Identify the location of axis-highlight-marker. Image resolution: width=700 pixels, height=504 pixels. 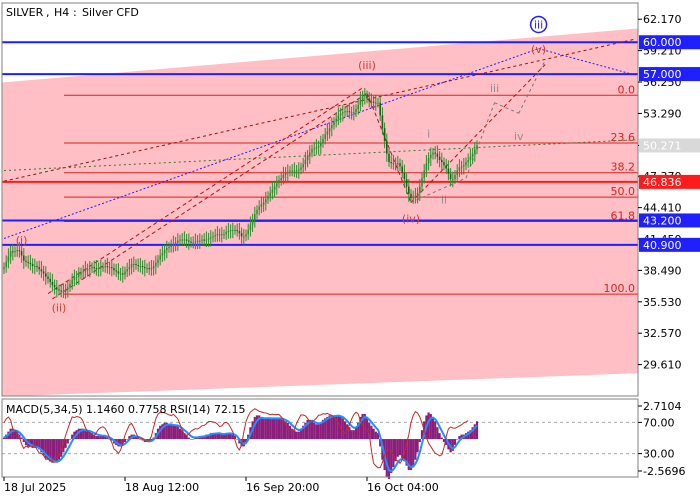
(669, 145).